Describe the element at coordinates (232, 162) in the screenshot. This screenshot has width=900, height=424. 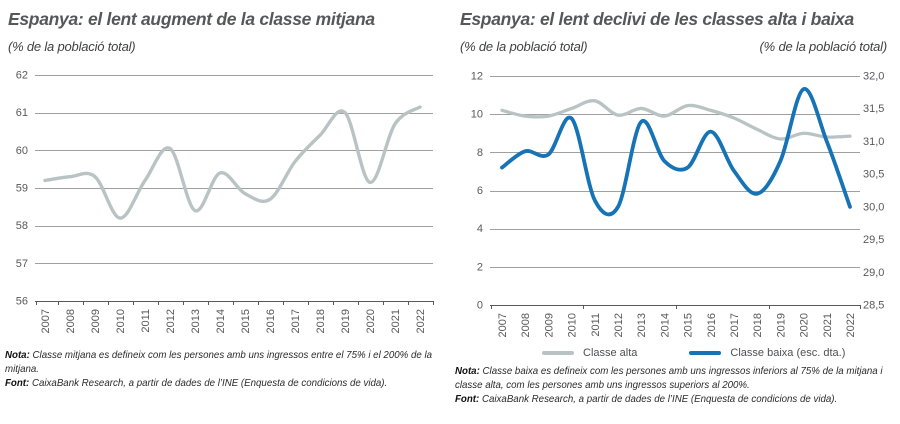
I see `series-line-classe-mitjana` at that location.